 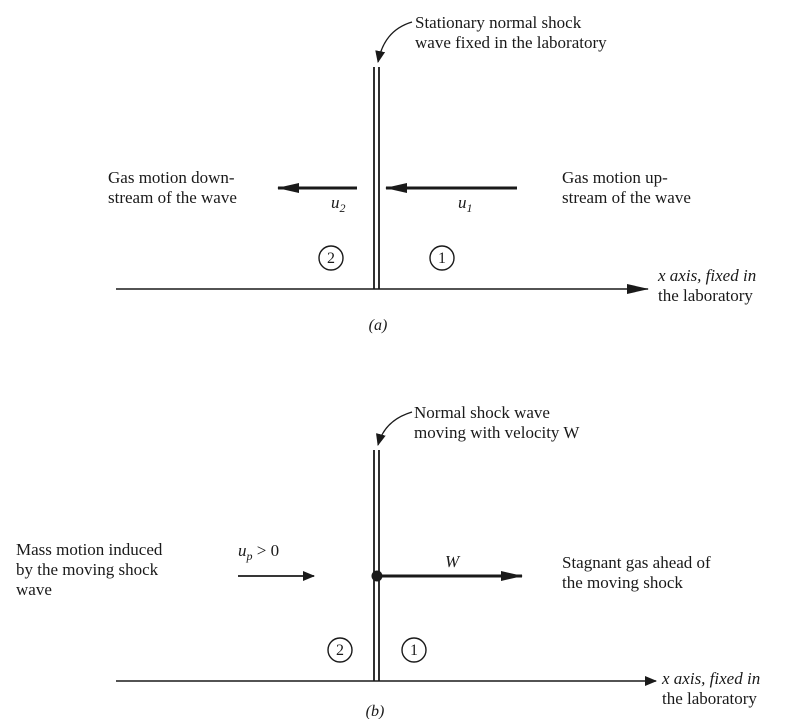 What do you see at coordinates (394, 42) in the screenshot?
I see `panel-a-shock-leader` at bounding box center [394, 42].